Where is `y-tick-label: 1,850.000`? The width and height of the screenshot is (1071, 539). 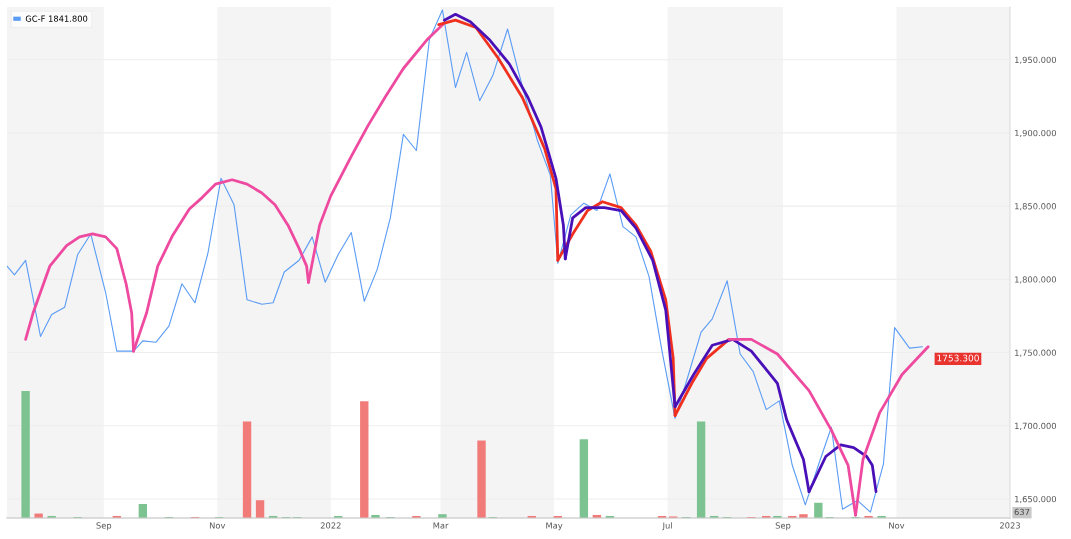
y-tick-label: 1,850.000 is located at coordinates (1036, 207).